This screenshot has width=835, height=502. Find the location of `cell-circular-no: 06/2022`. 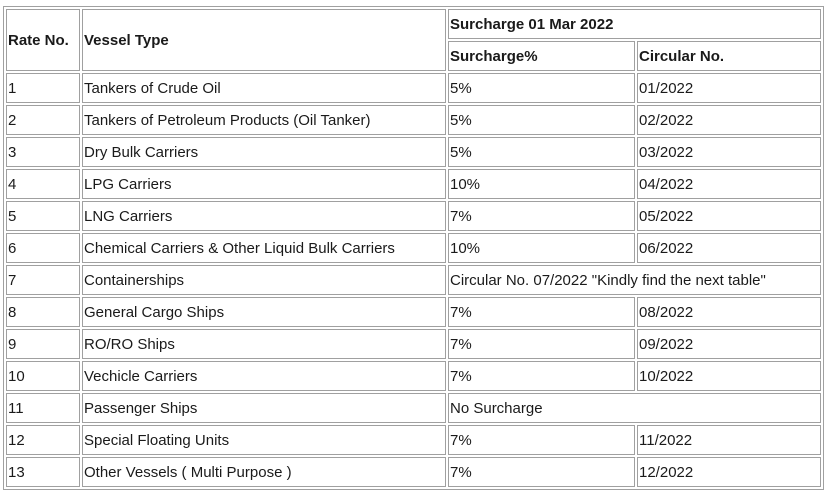

cell-circular-no: 06/2022 is located at coordinates (729, 248).